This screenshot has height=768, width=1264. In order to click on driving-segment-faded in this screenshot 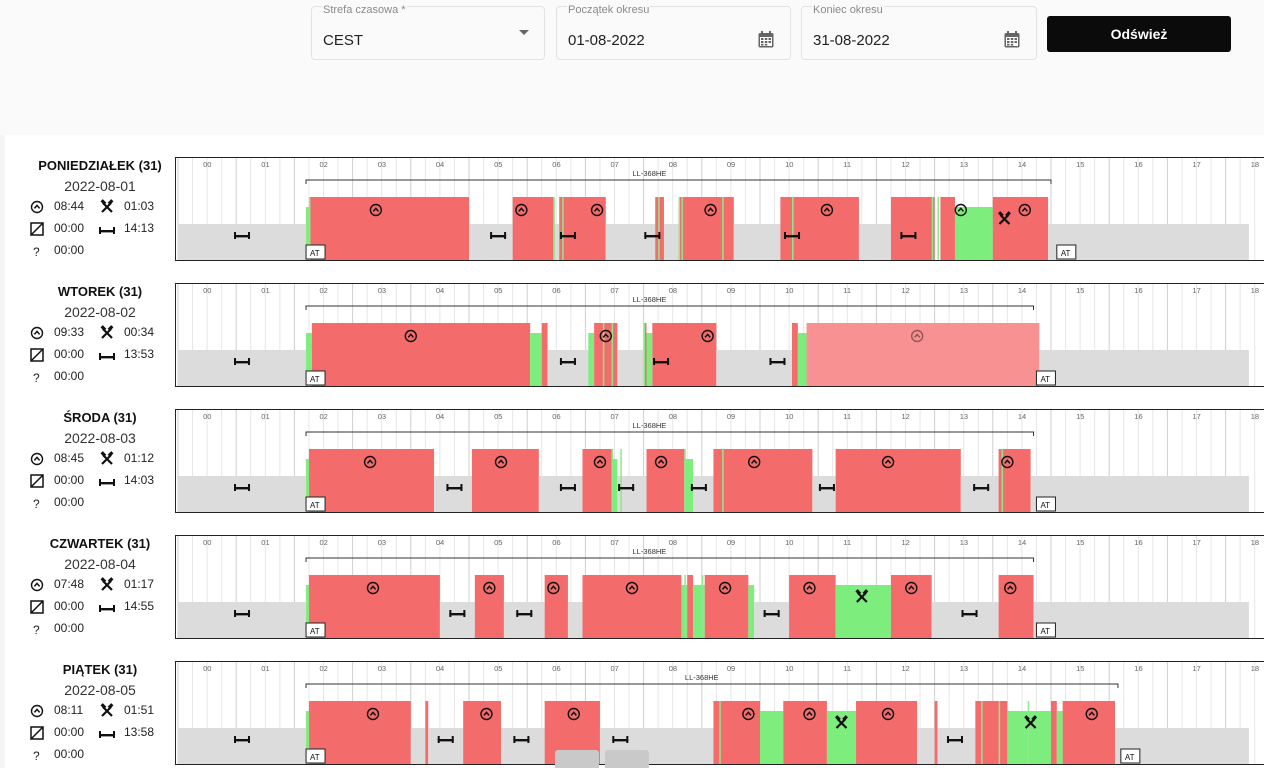, I will do `click(923, 354)`.